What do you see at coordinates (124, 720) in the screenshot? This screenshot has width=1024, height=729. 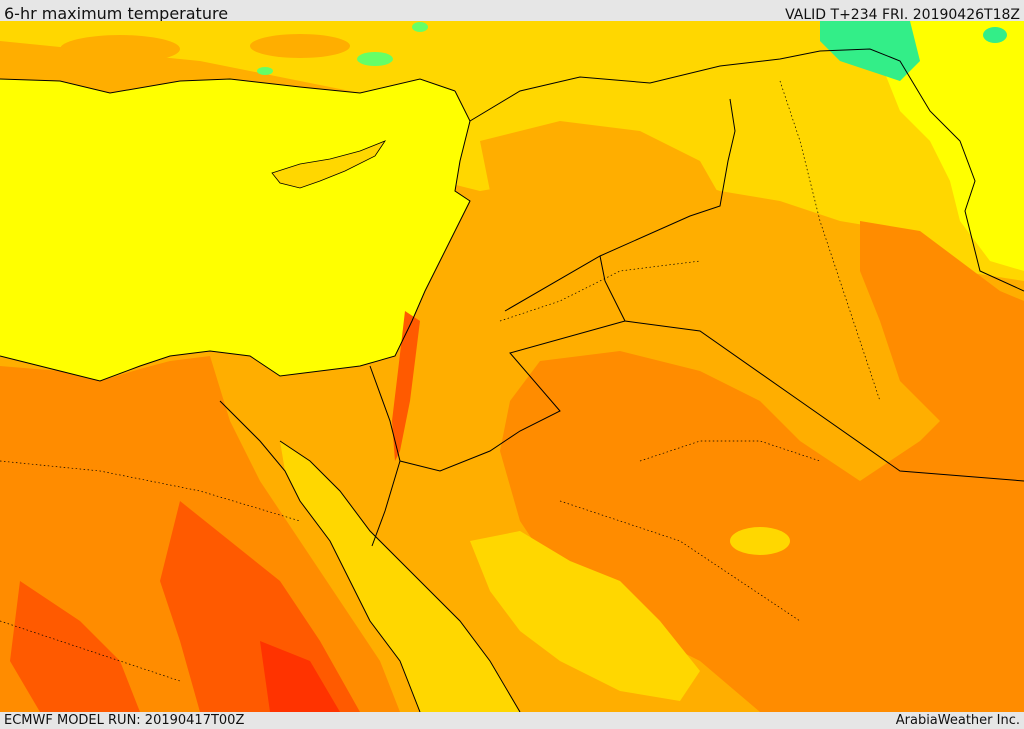 I see `model-run-label: ECMWF MODEL RUN: 20190417T00Z` at bounding box center [124, 720].